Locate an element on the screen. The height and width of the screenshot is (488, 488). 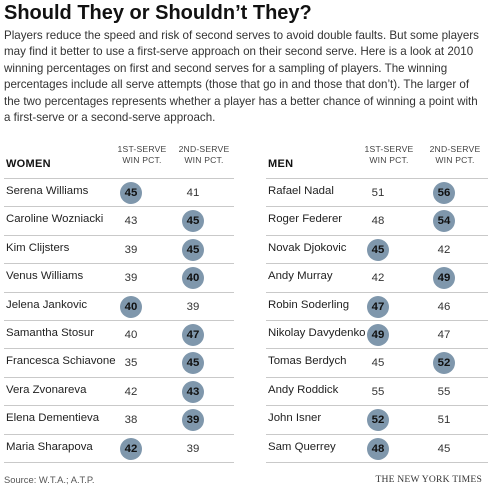
women-first-serve-header: 1ST-SERVE WIN PCT. is located at coordinates (142, 154).